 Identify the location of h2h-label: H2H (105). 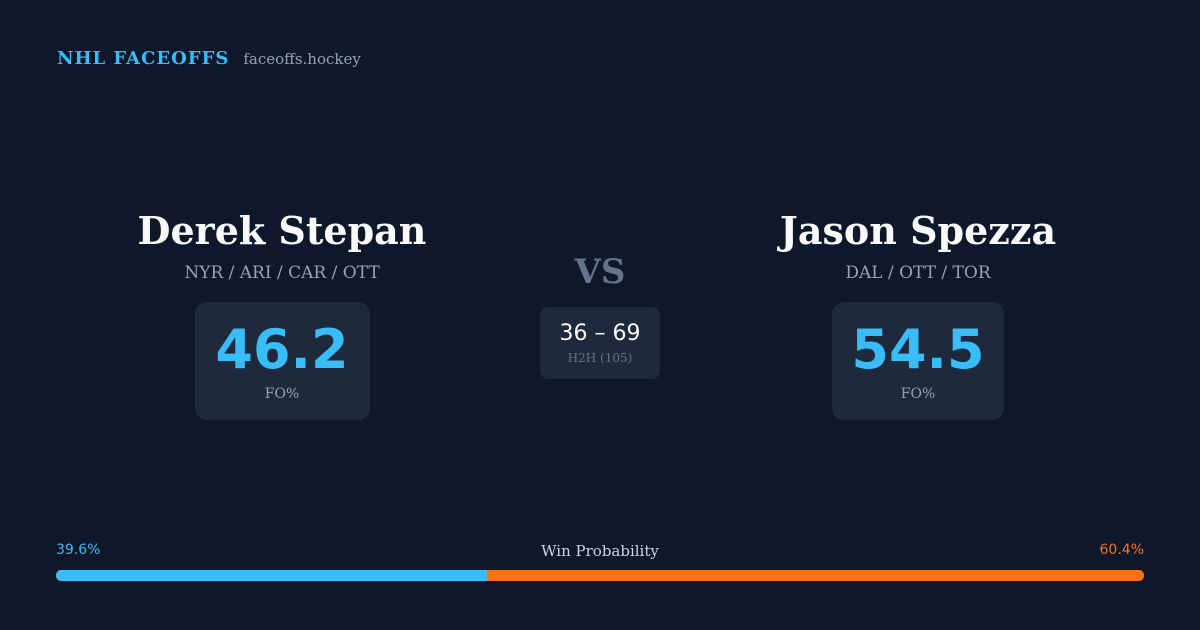
(600, 358).